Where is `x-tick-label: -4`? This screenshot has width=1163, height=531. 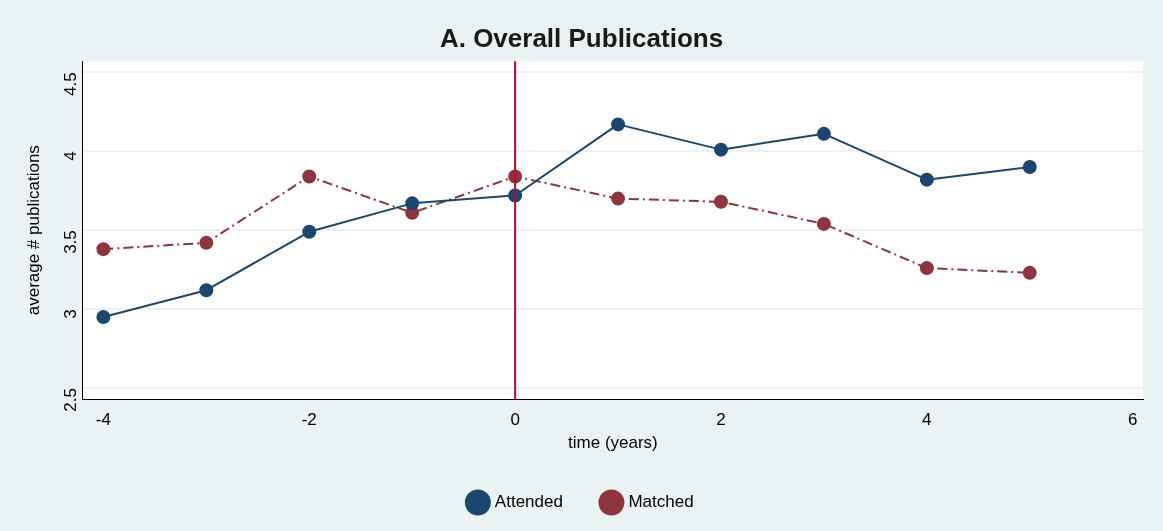 x-tick-label: -4 is located at coordinates (103, 420).